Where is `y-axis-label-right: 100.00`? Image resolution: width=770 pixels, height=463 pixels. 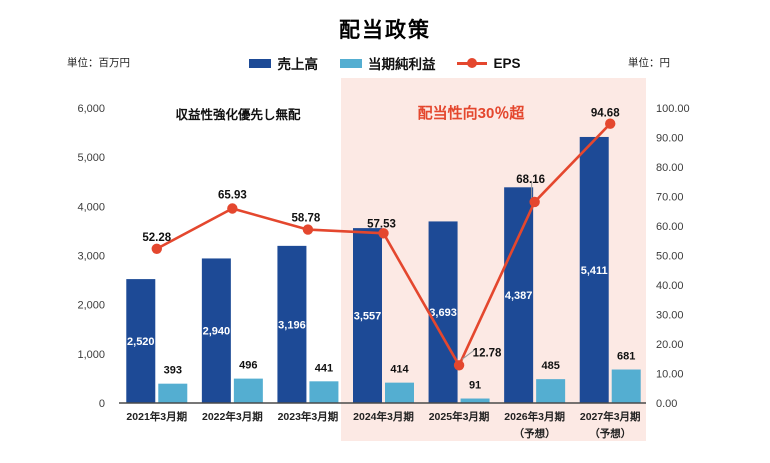 y-axis-label-right: 100.00 is located at coordinates (673, 109).